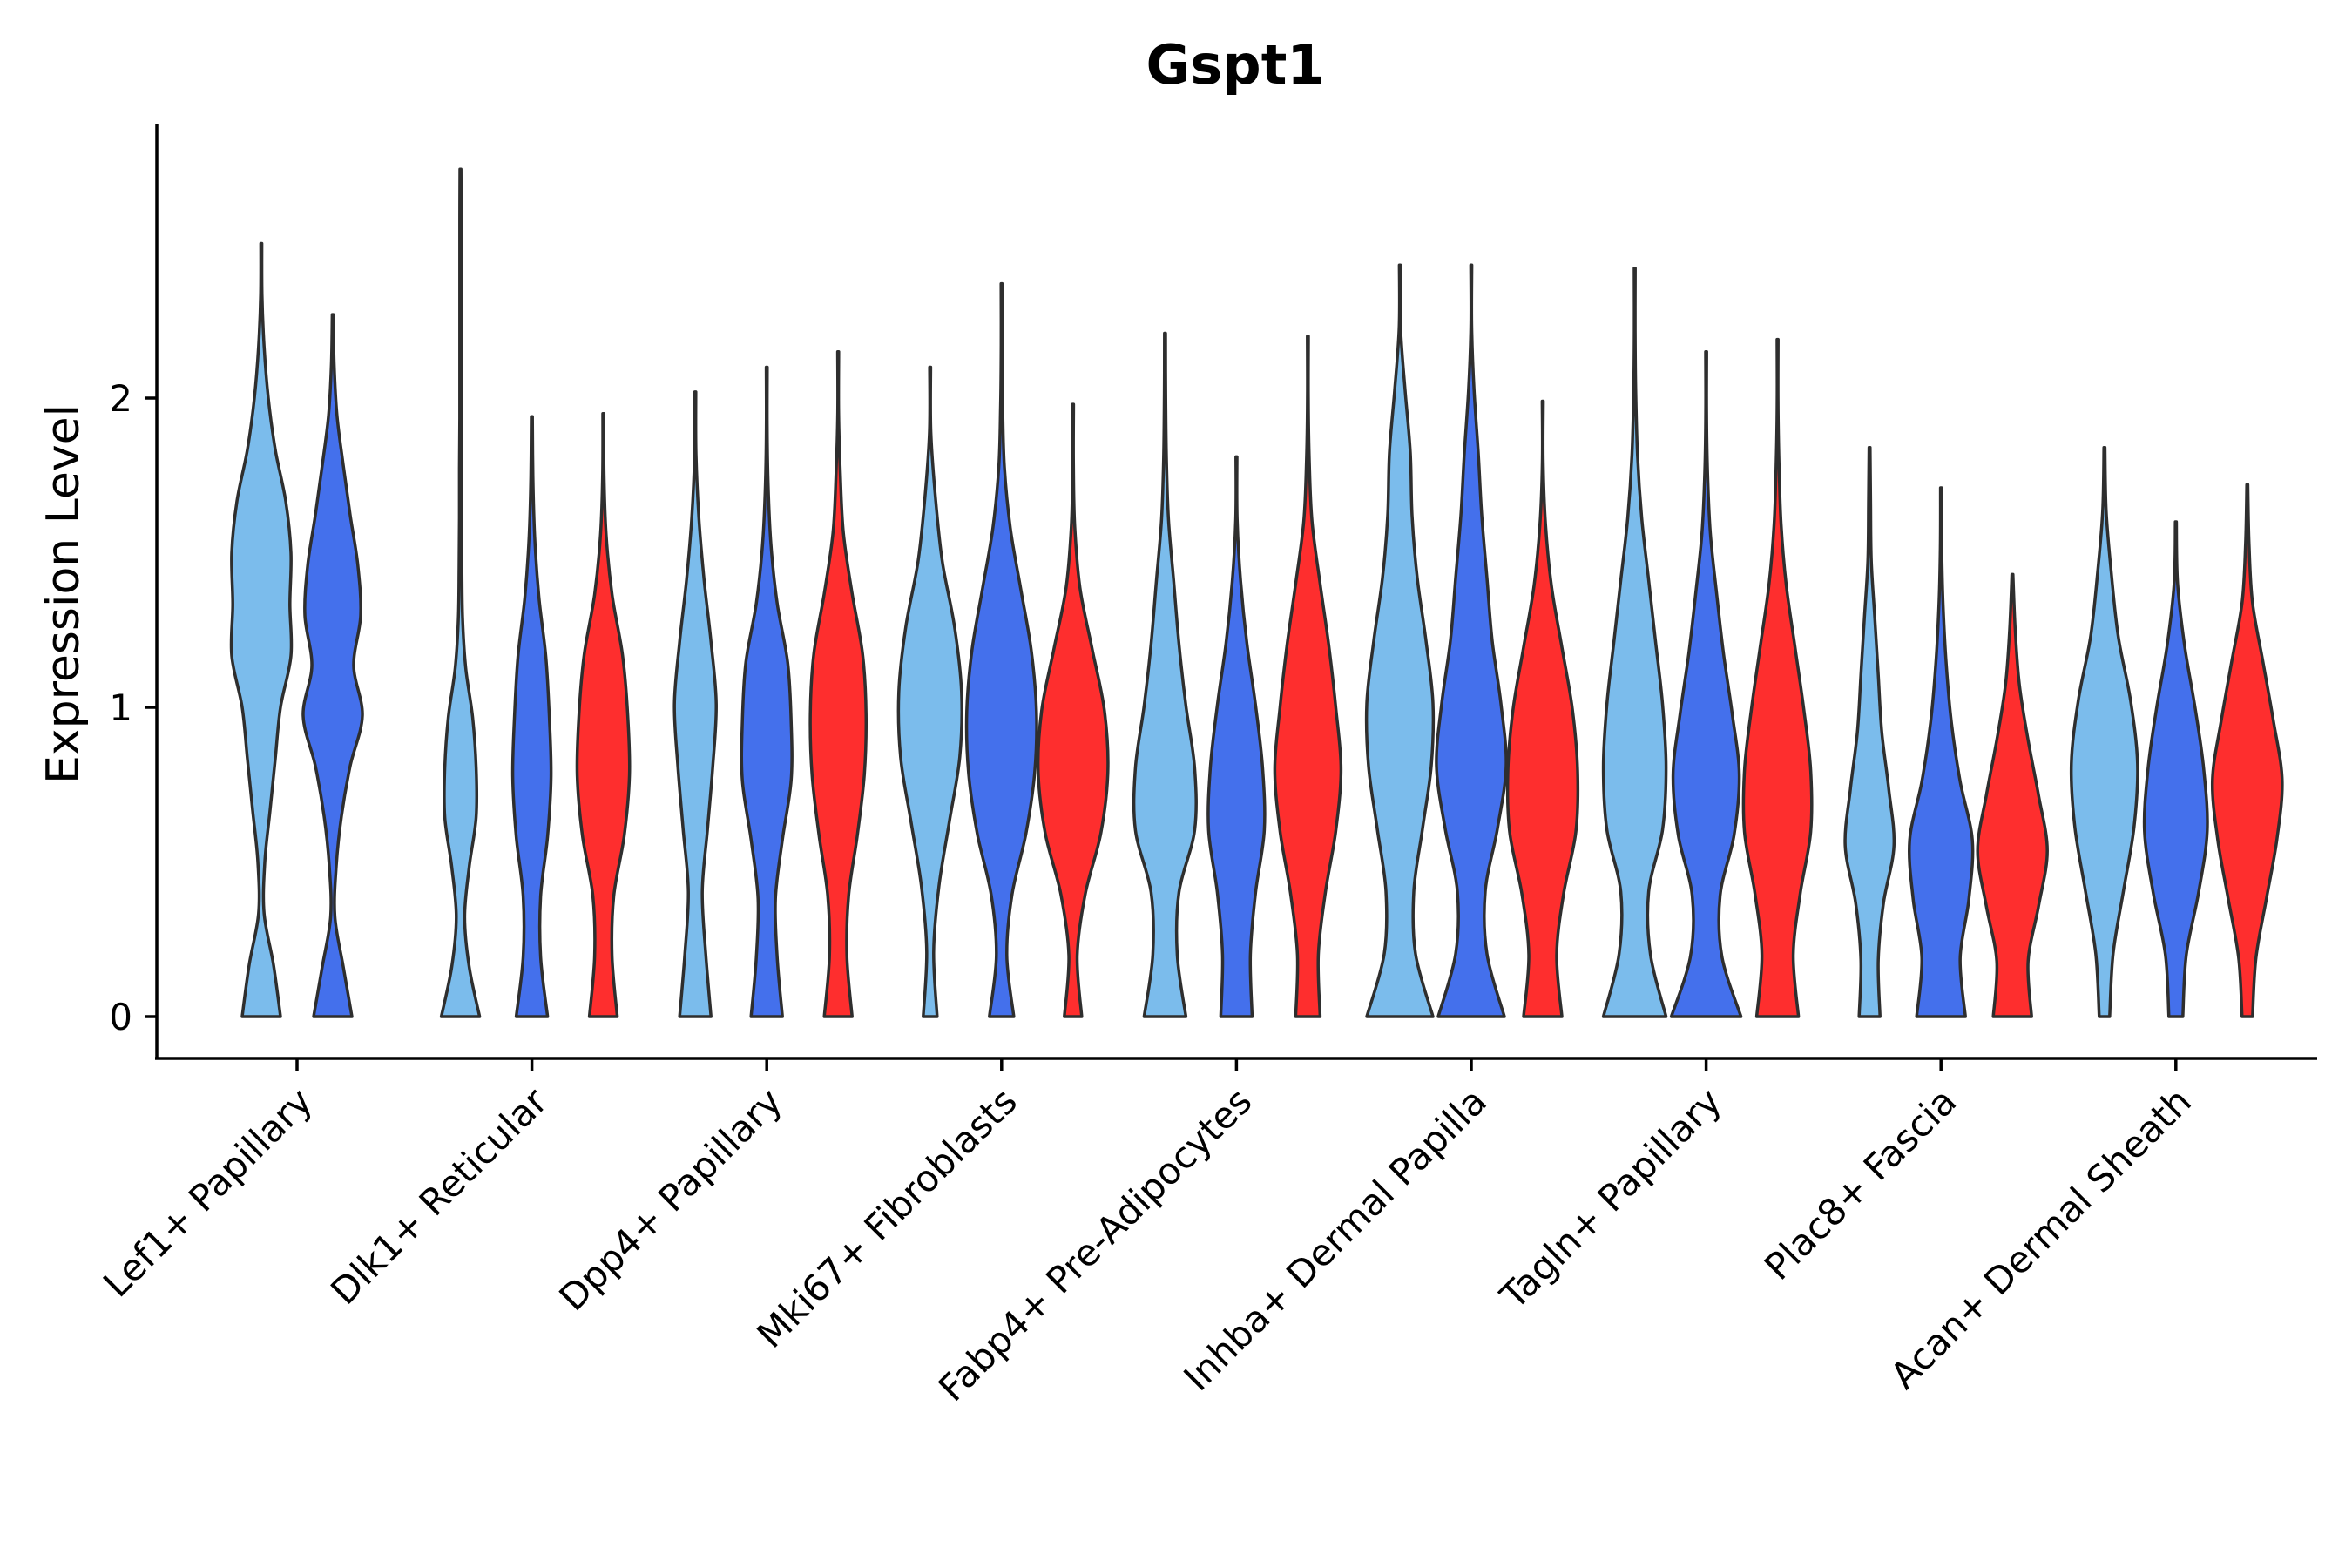  Describe the element at coordinates (133, 707) in the screenshot. I see `y-ticks: 0 1 2` at that location.